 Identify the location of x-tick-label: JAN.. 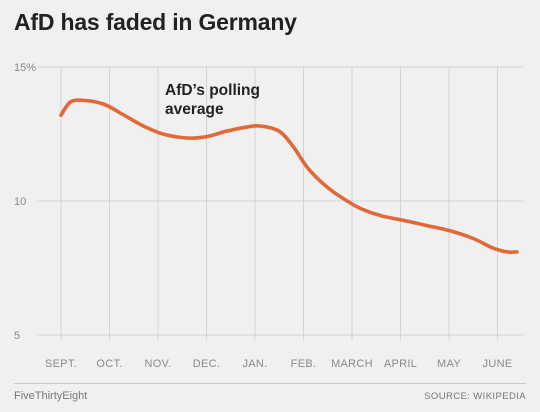
(254, 364).